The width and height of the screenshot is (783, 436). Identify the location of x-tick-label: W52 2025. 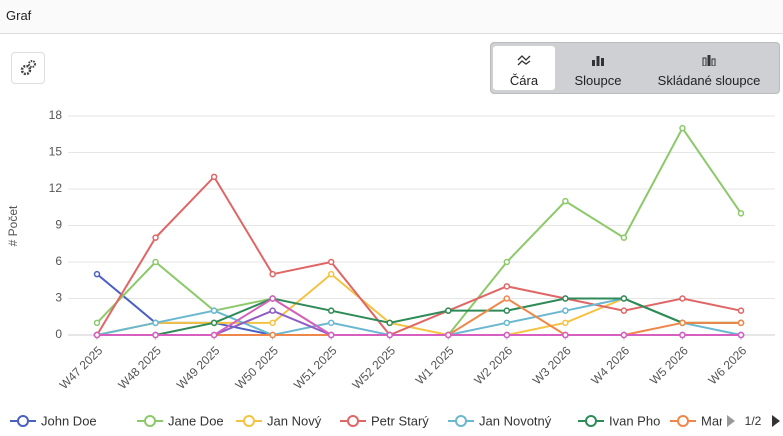
(374, 367).